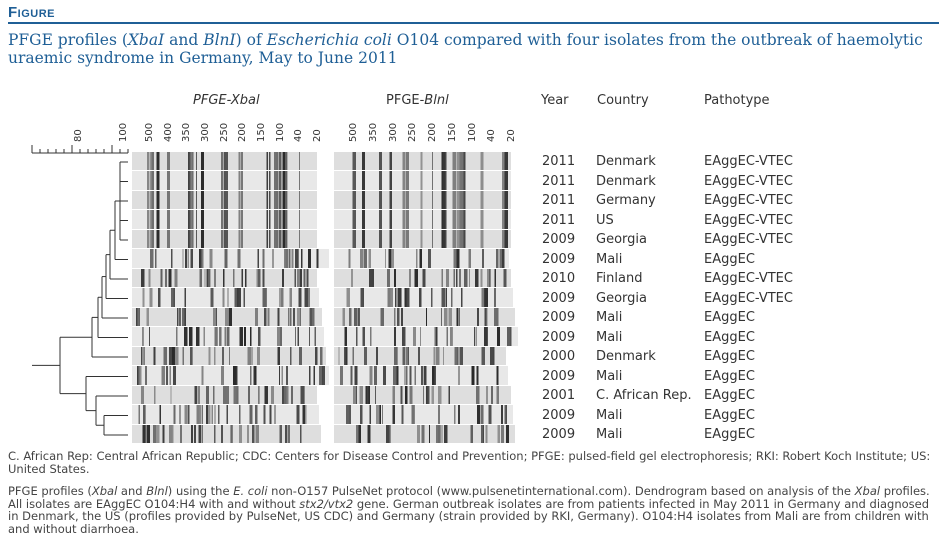 The height and width of the screenshot is (546, 947). Describe the element at coordinates (157, 491) in the screenshot. I see `notes-part: Blnl` at that location.